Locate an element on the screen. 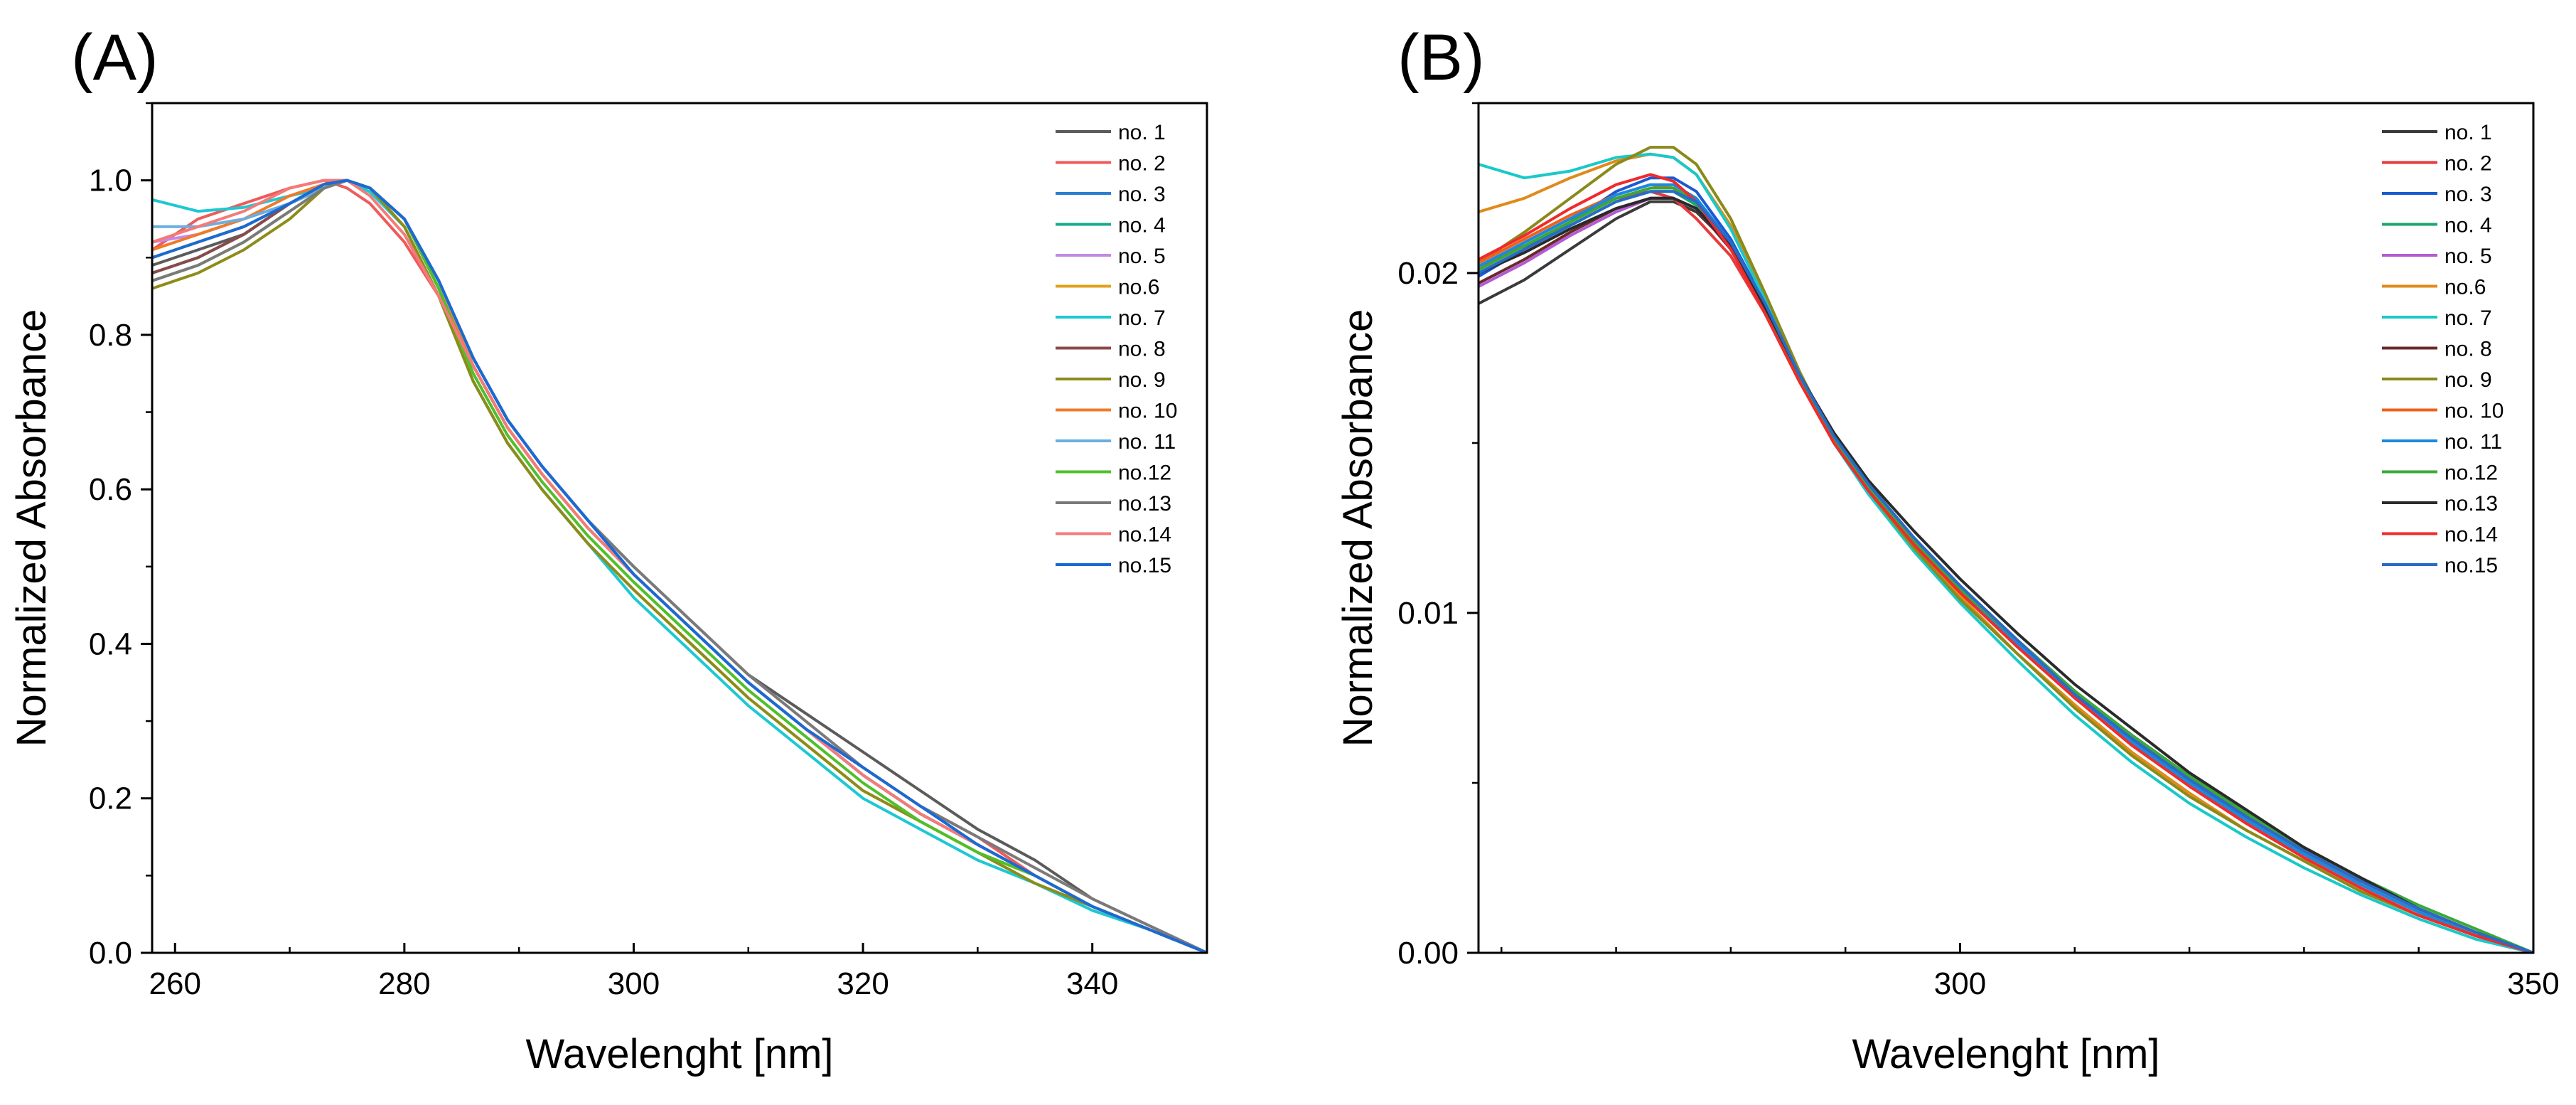  panel-a-legend-label-12: no.12 is located at coordinates (1144, 473).